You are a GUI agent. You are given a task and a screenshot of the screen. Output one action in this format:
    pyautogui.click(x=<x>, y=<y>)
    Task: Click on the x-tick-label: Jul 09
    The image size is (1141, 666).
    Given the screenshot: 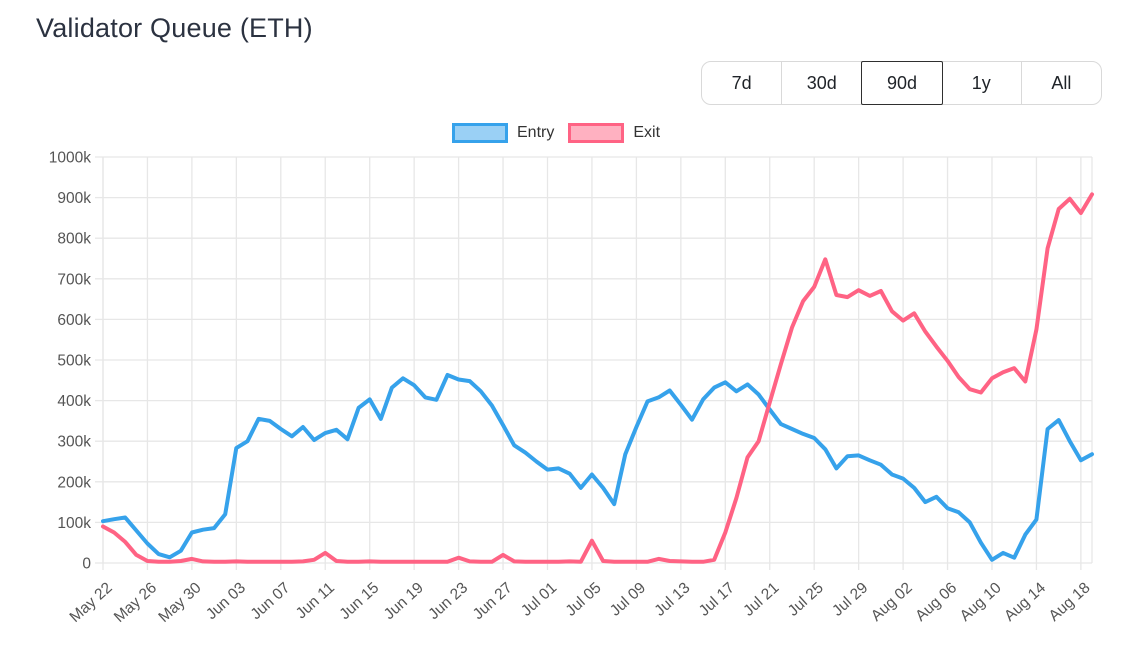 What is the action you would take?
    pyautogui.click(x=628, y=599)
    